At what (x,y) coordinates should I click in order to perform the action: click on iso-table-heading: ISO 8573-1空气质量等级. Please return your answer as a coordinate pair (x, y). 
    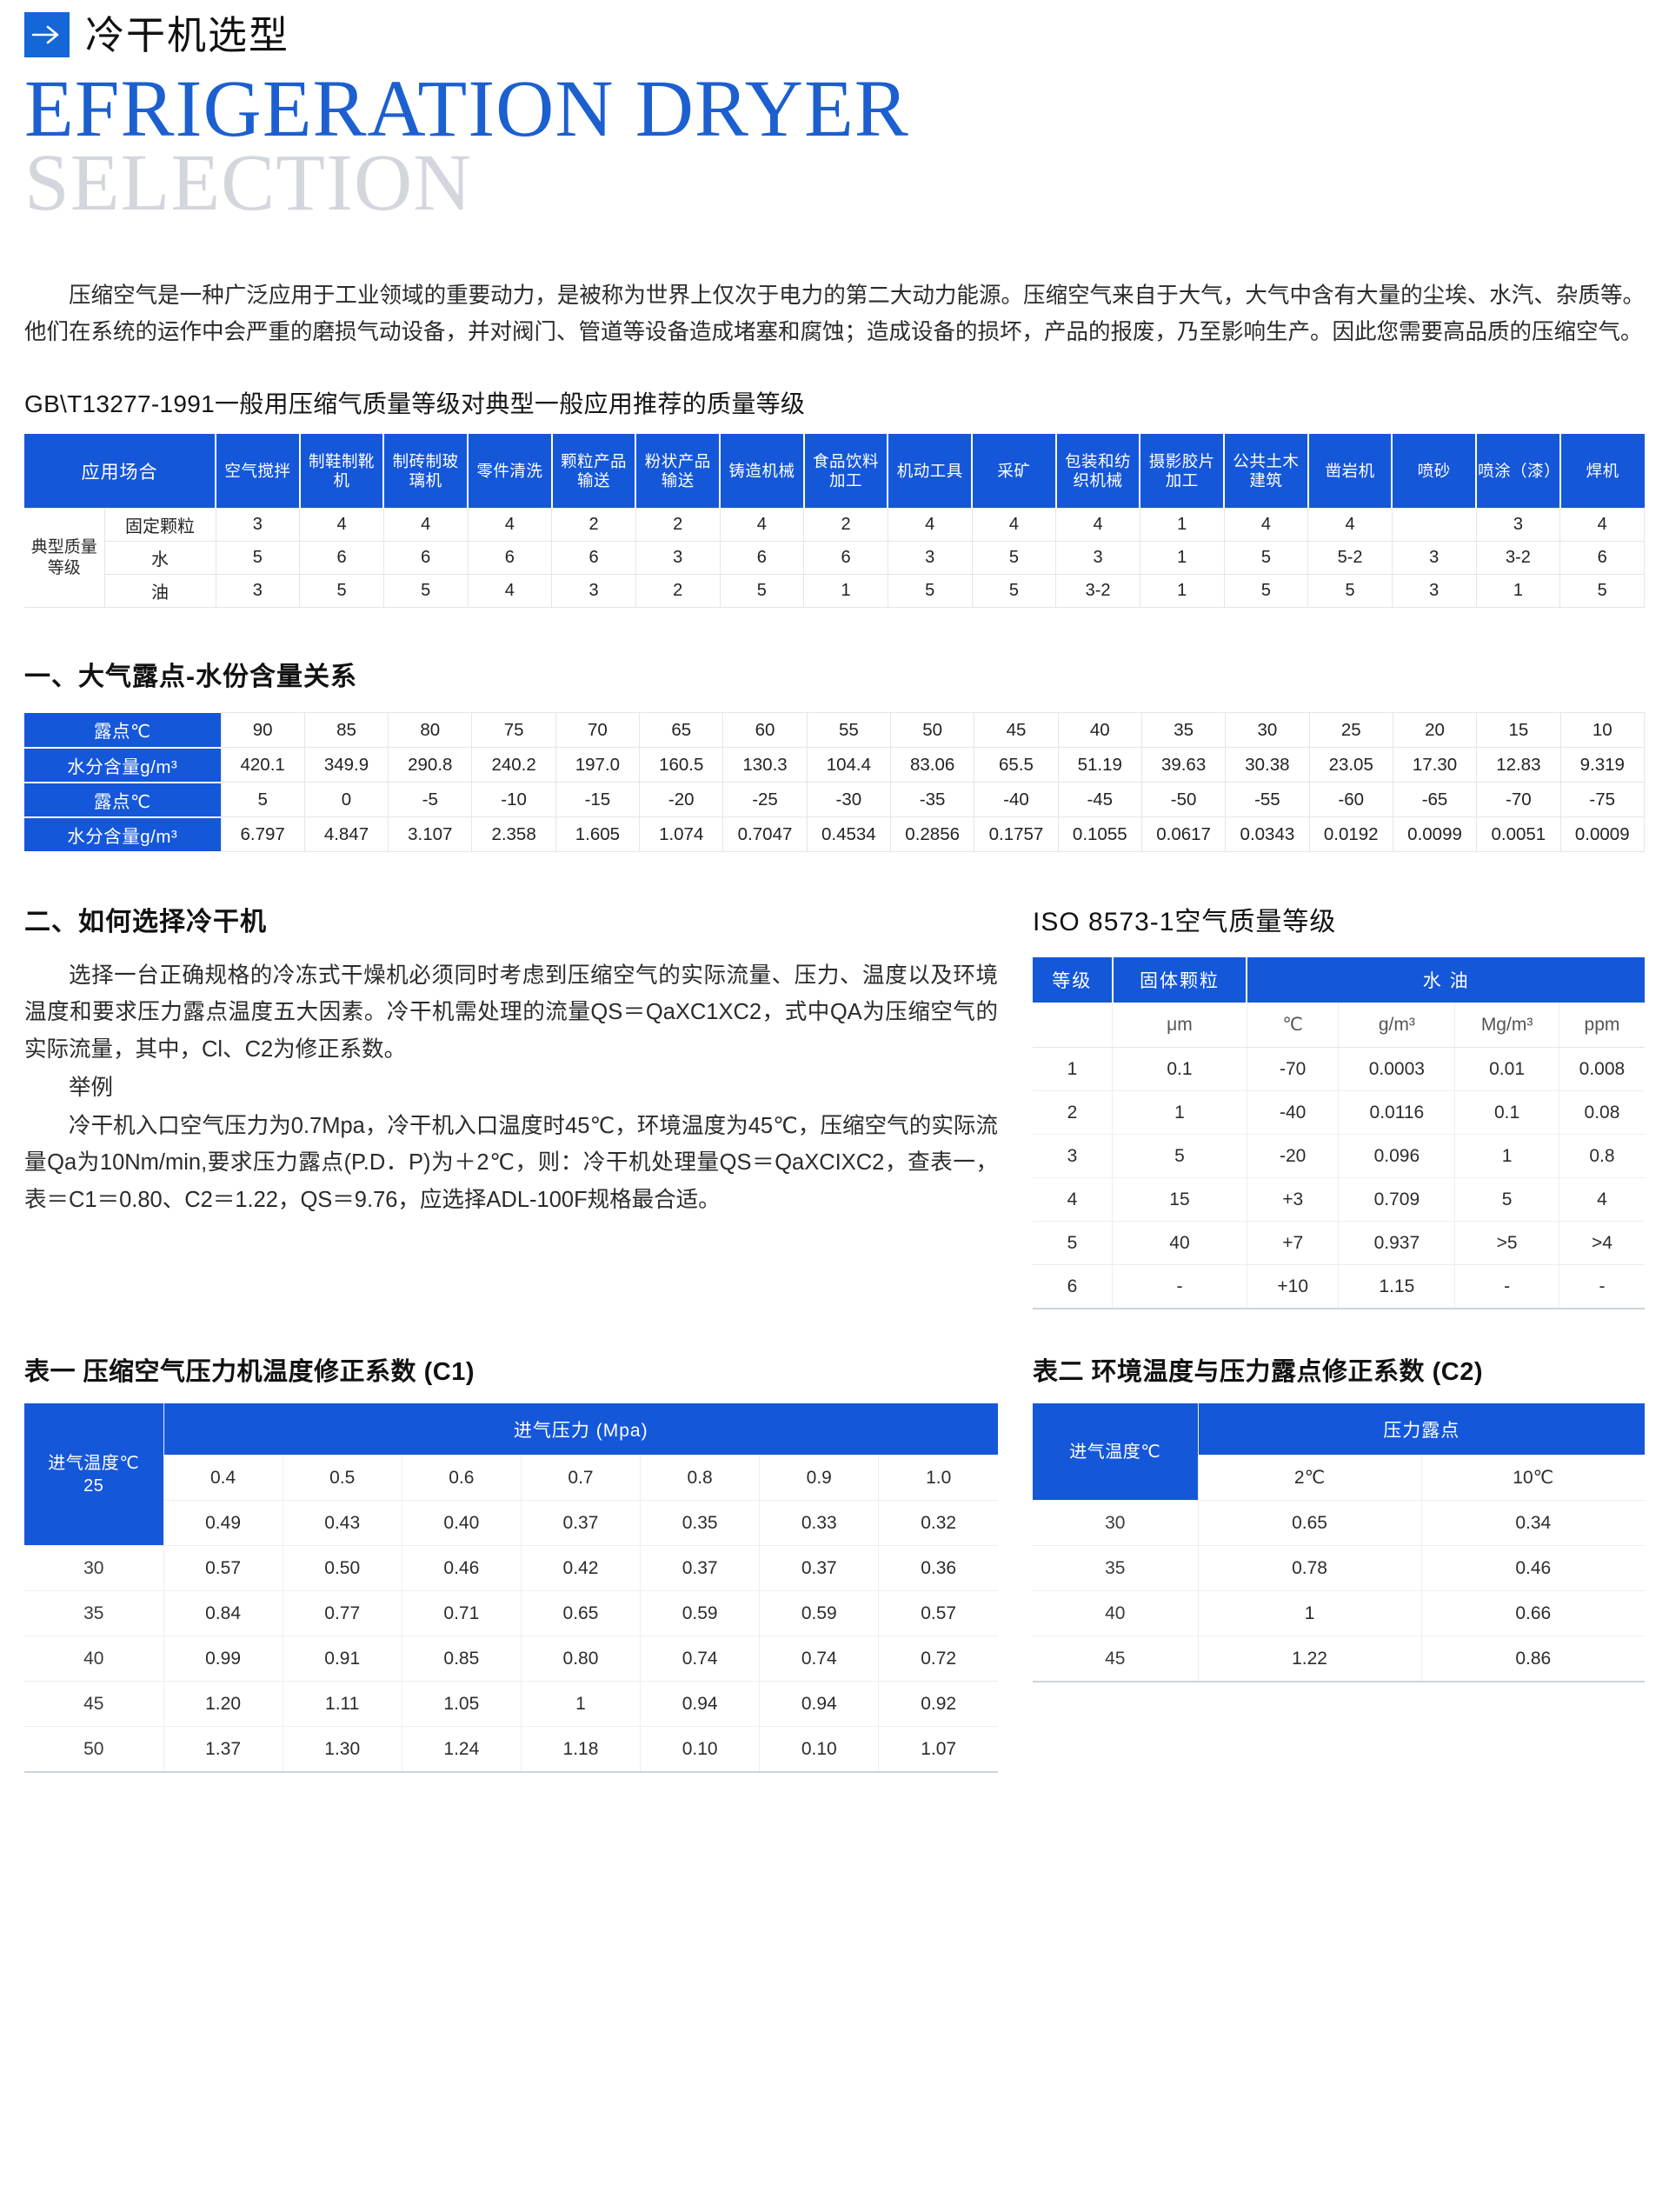
    Looking at the image, I should click on (1185, 922).